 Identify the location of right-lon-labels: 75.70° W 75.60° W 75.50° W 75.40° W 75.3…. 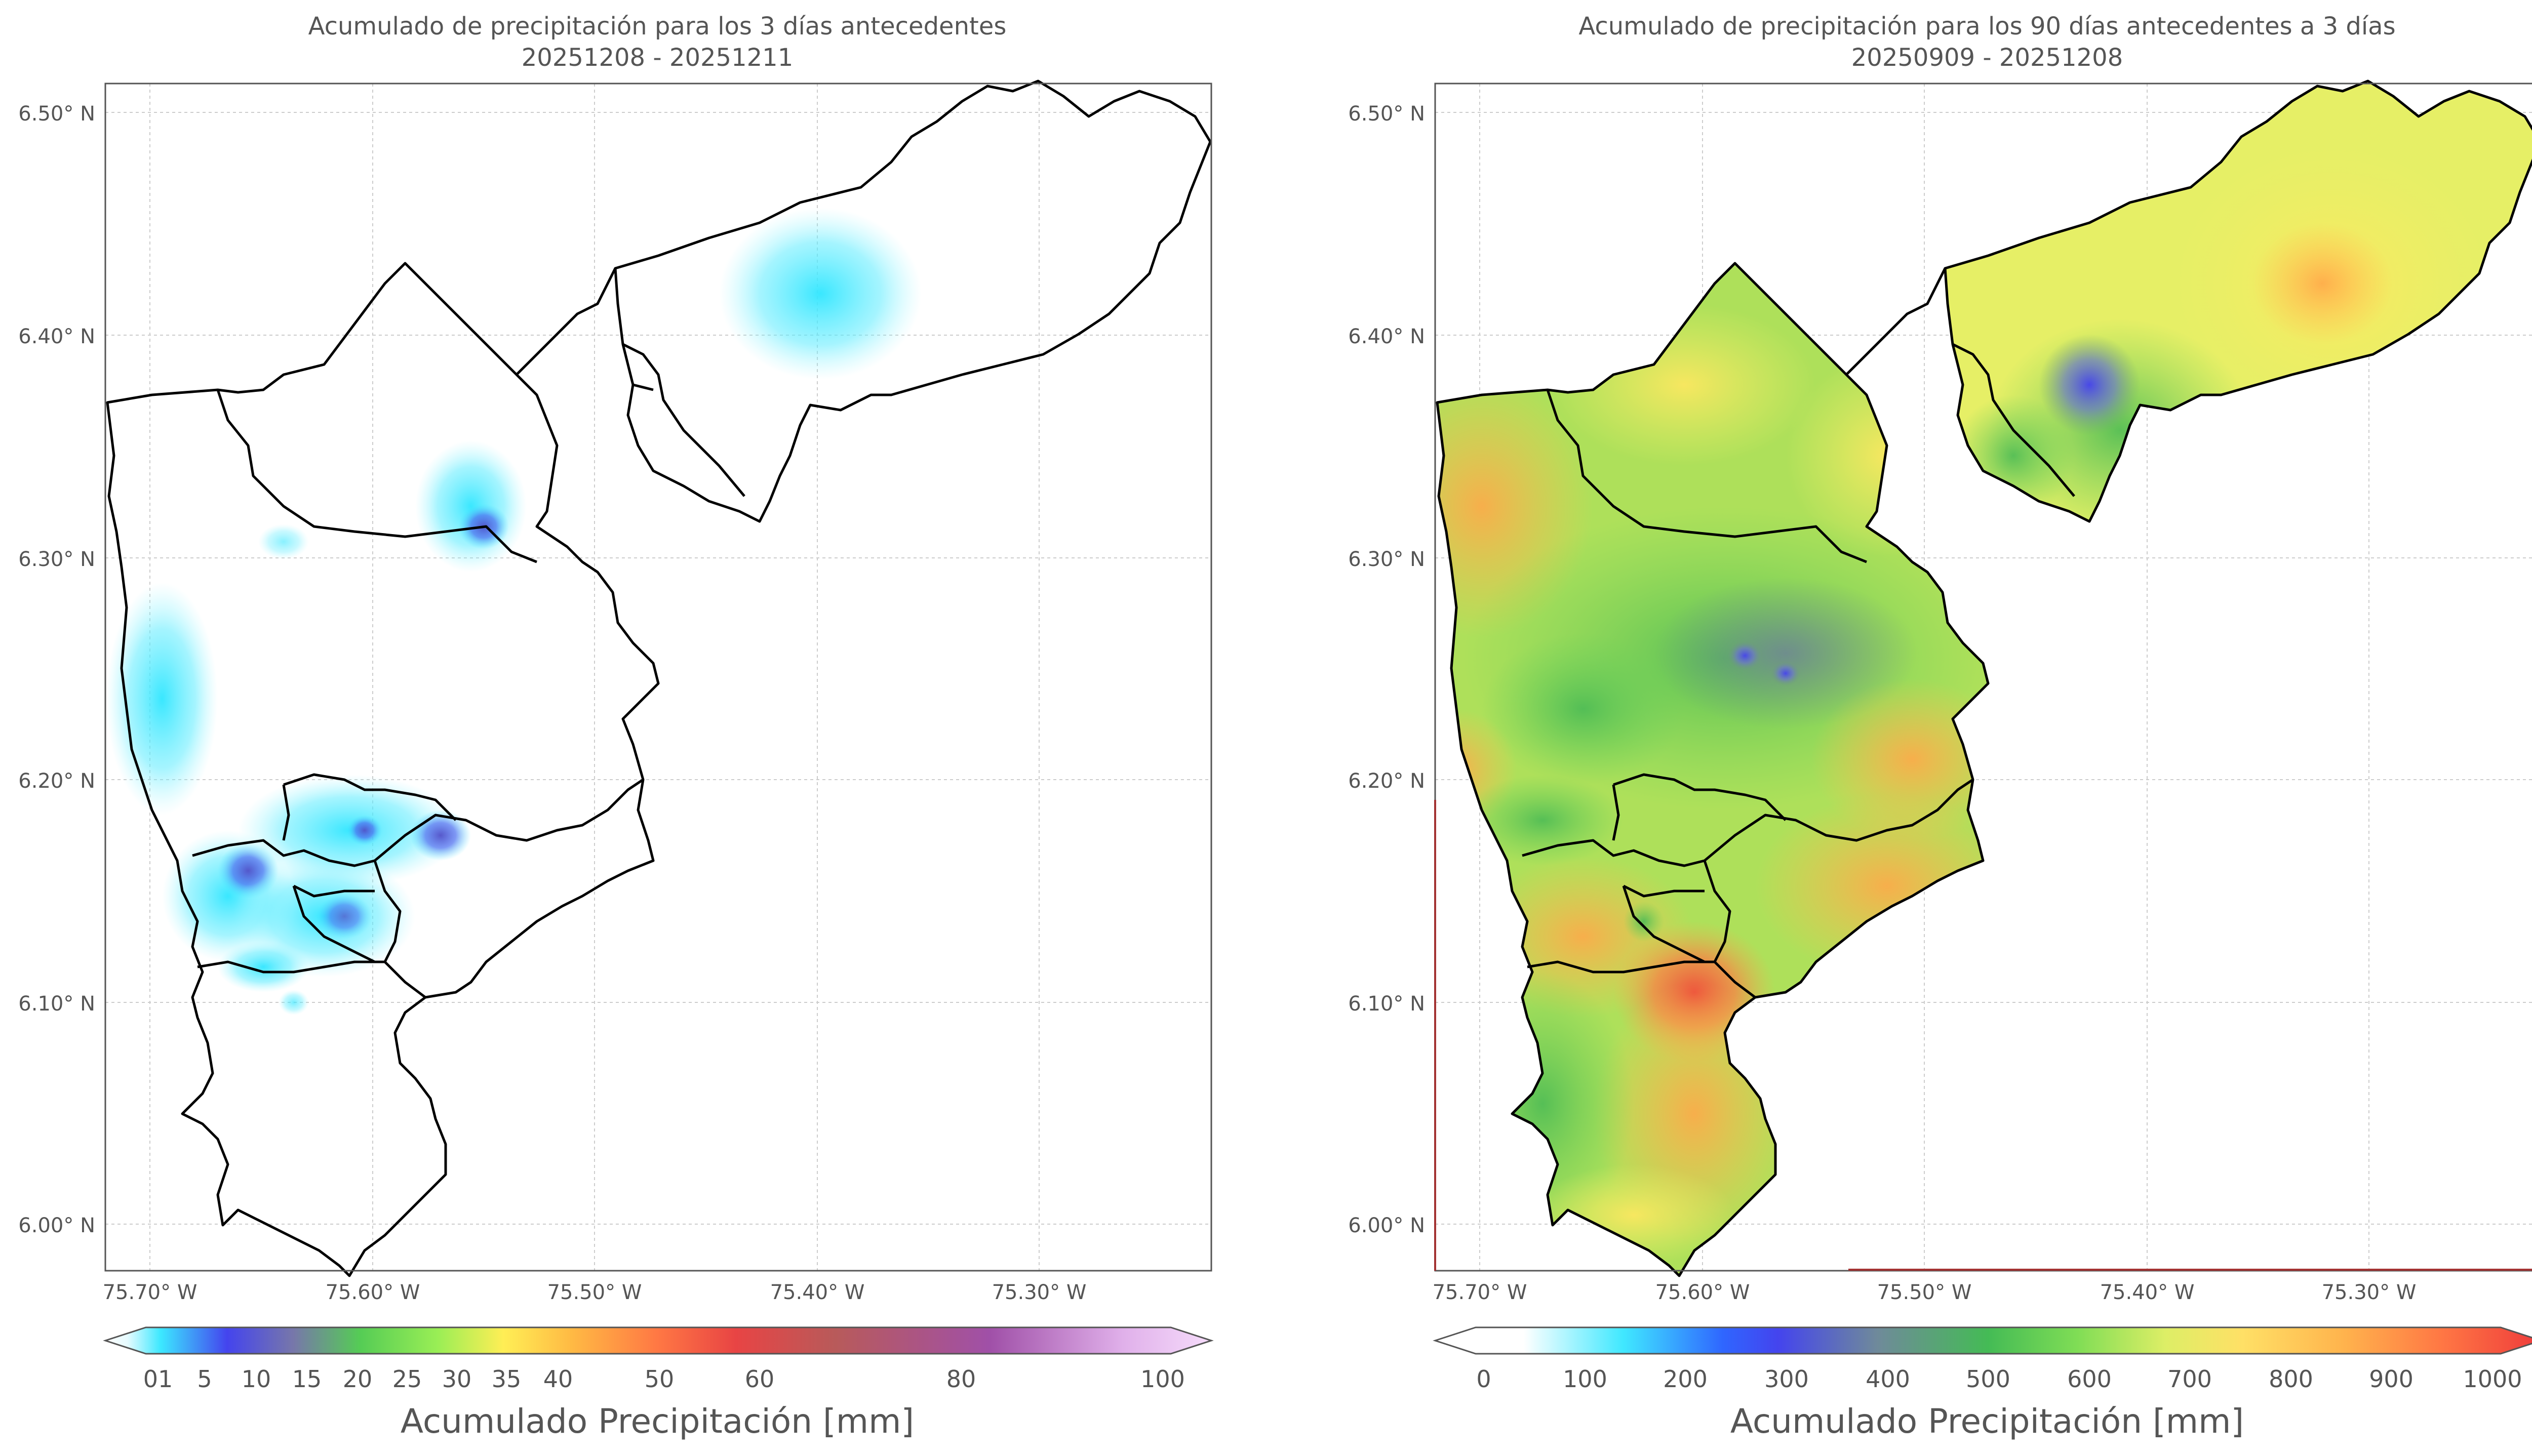
(1925, 1292).